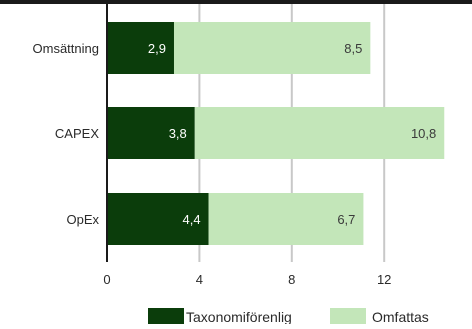 The height and width of the screenshot is (329, 472). I want to click on legend-label-aligned: Taxonomiförenlig, so click(239, 316).